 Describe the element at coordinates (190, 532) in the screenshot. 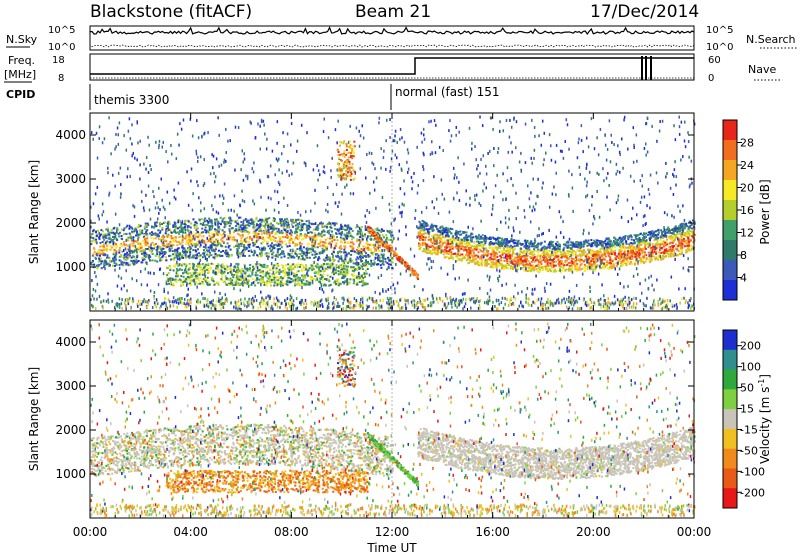

I see `x-tick-label: 04:00` at that location.